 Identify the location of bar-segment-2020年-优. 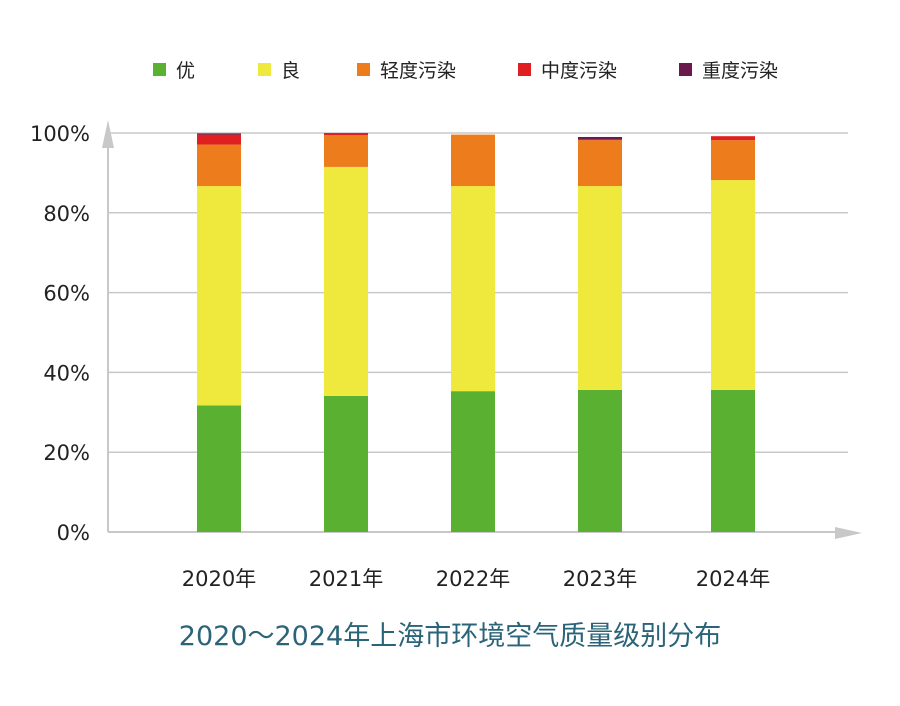
(219, 468).